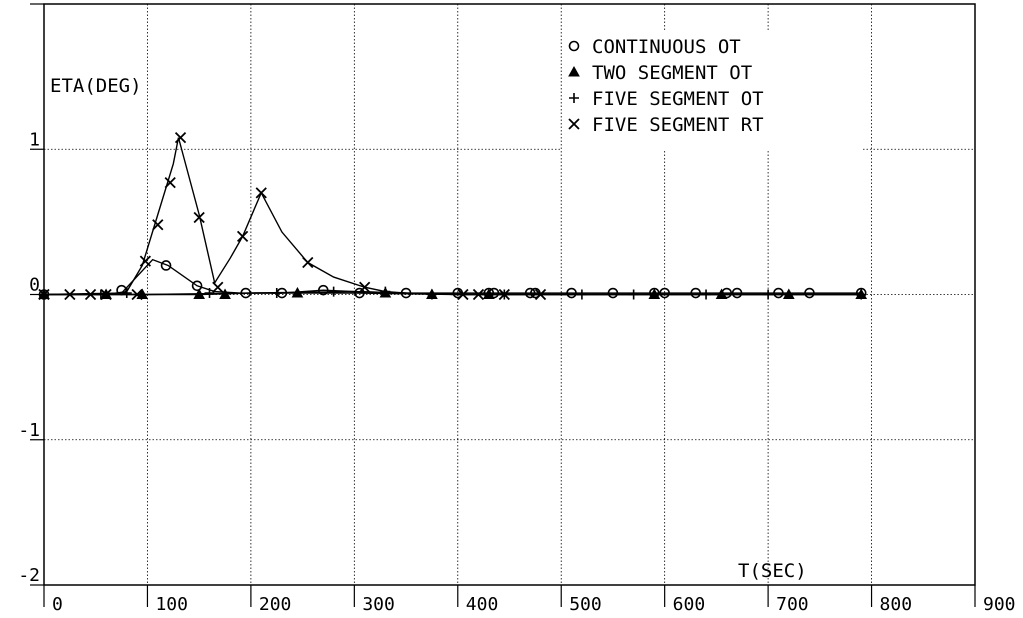  Describe the element at coordinates (772, 571) in the screenshot. I see `x-axis-label: T(SEC)` at that location.